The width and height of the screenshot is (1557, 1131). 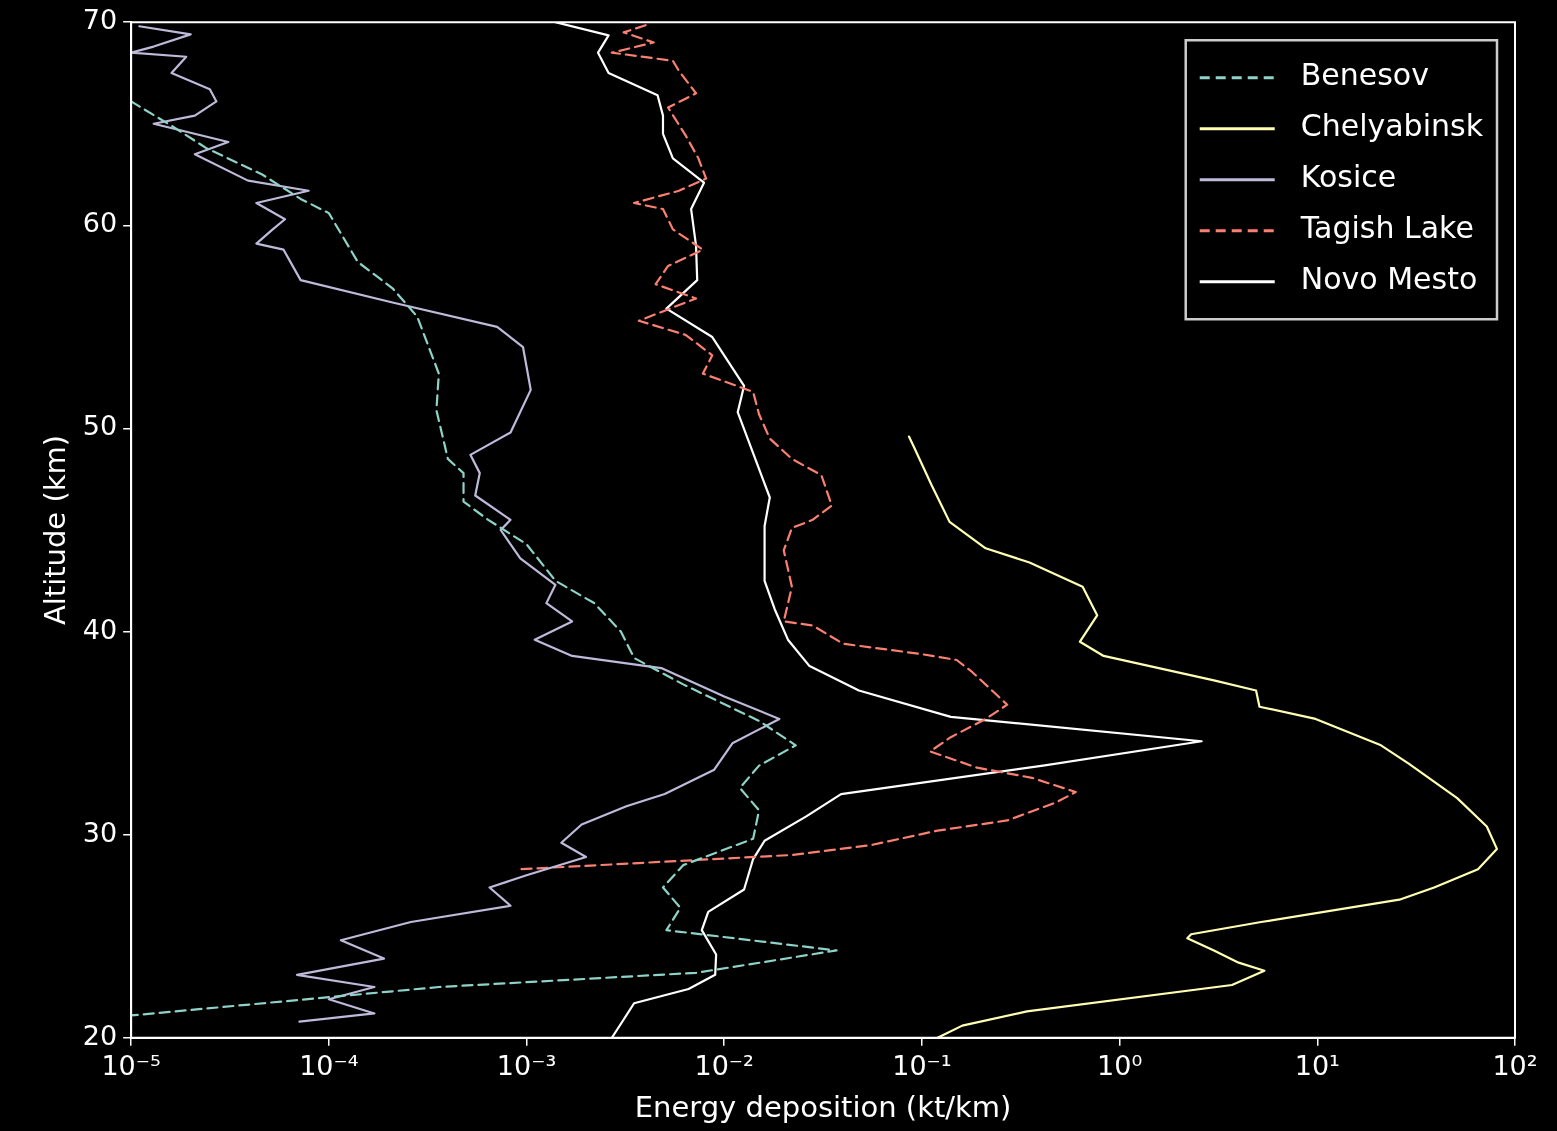 What do you see at coordinates (100, 832) in the screenshot?
I see `y-tick-label: 30` at bounding box center [100, 832].